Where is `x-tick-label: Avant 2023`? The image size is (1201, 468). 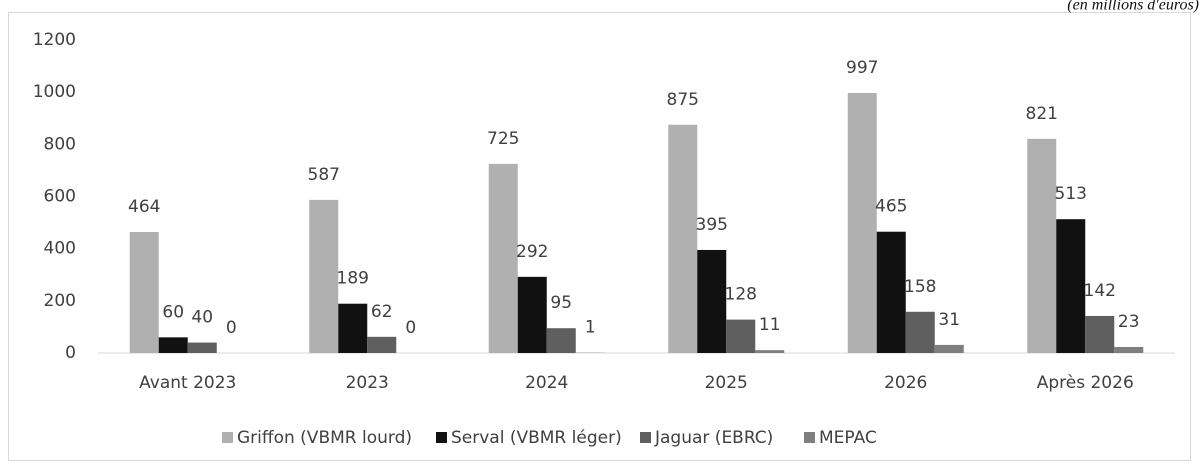 x-tick-label: Avant 2023 is located at coordinates (187, 383).